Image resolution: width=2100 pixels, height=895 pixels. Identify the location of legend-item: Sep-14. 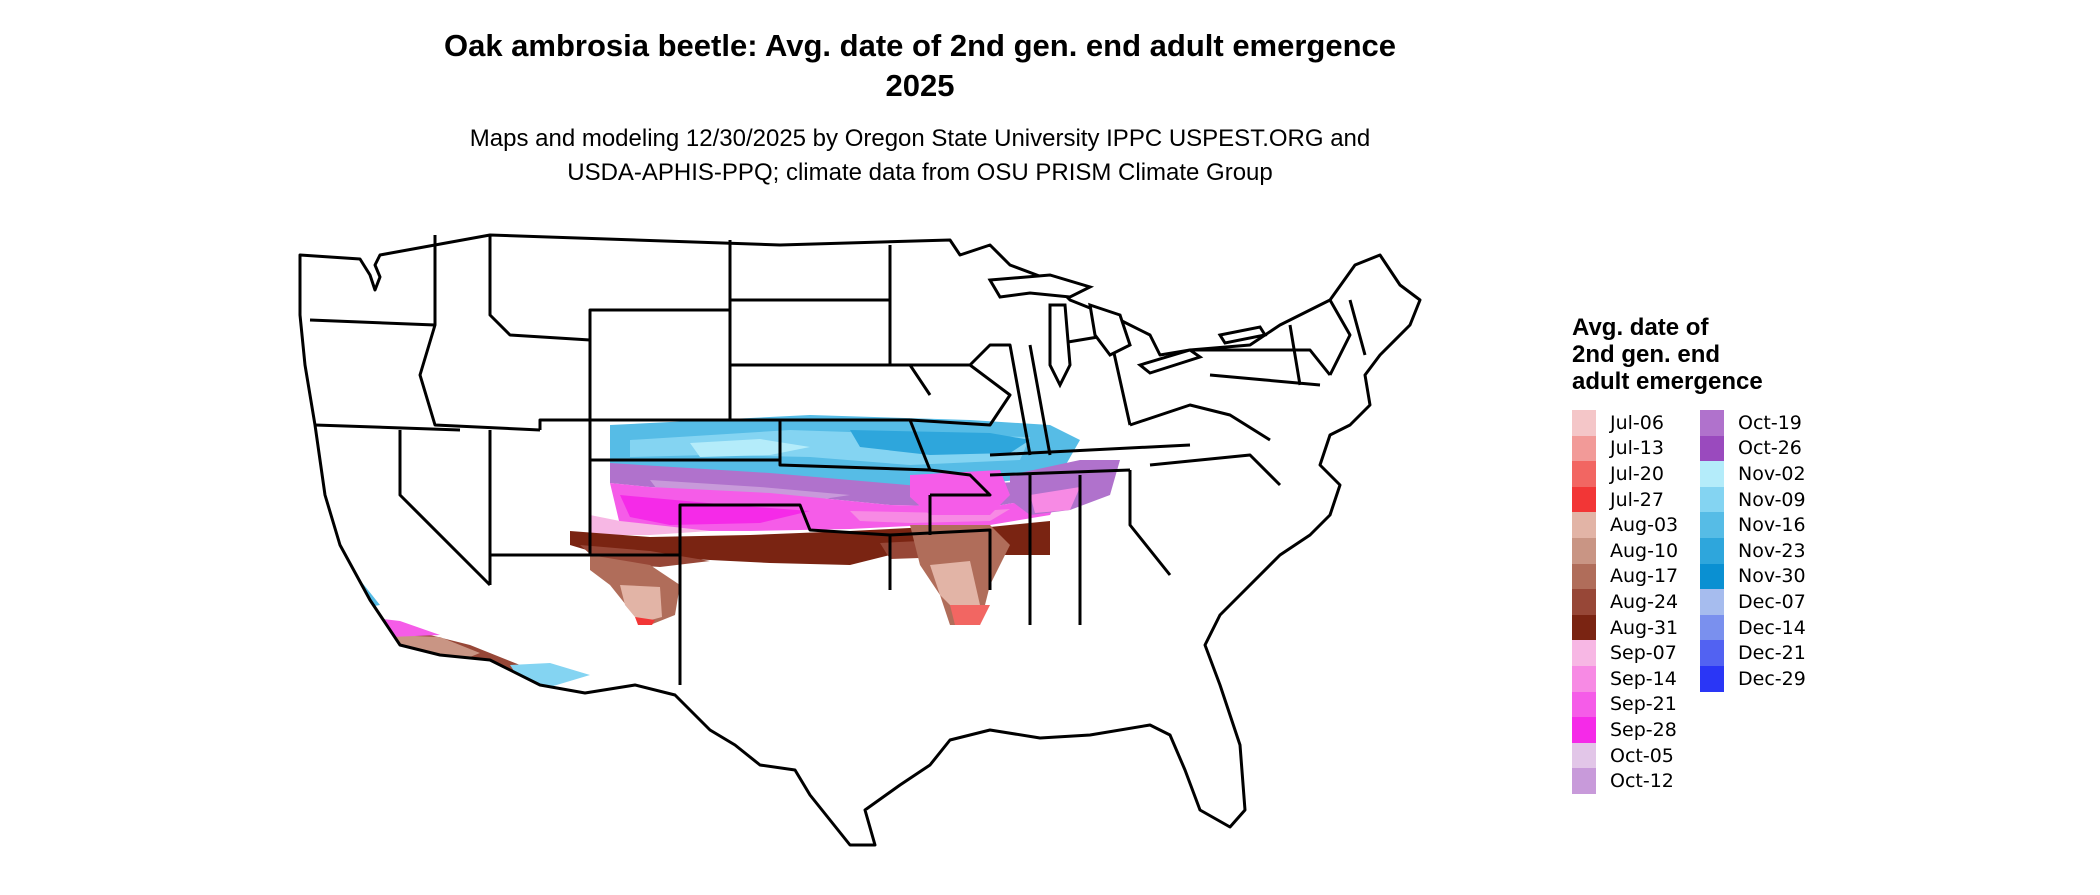
(1625, 678).